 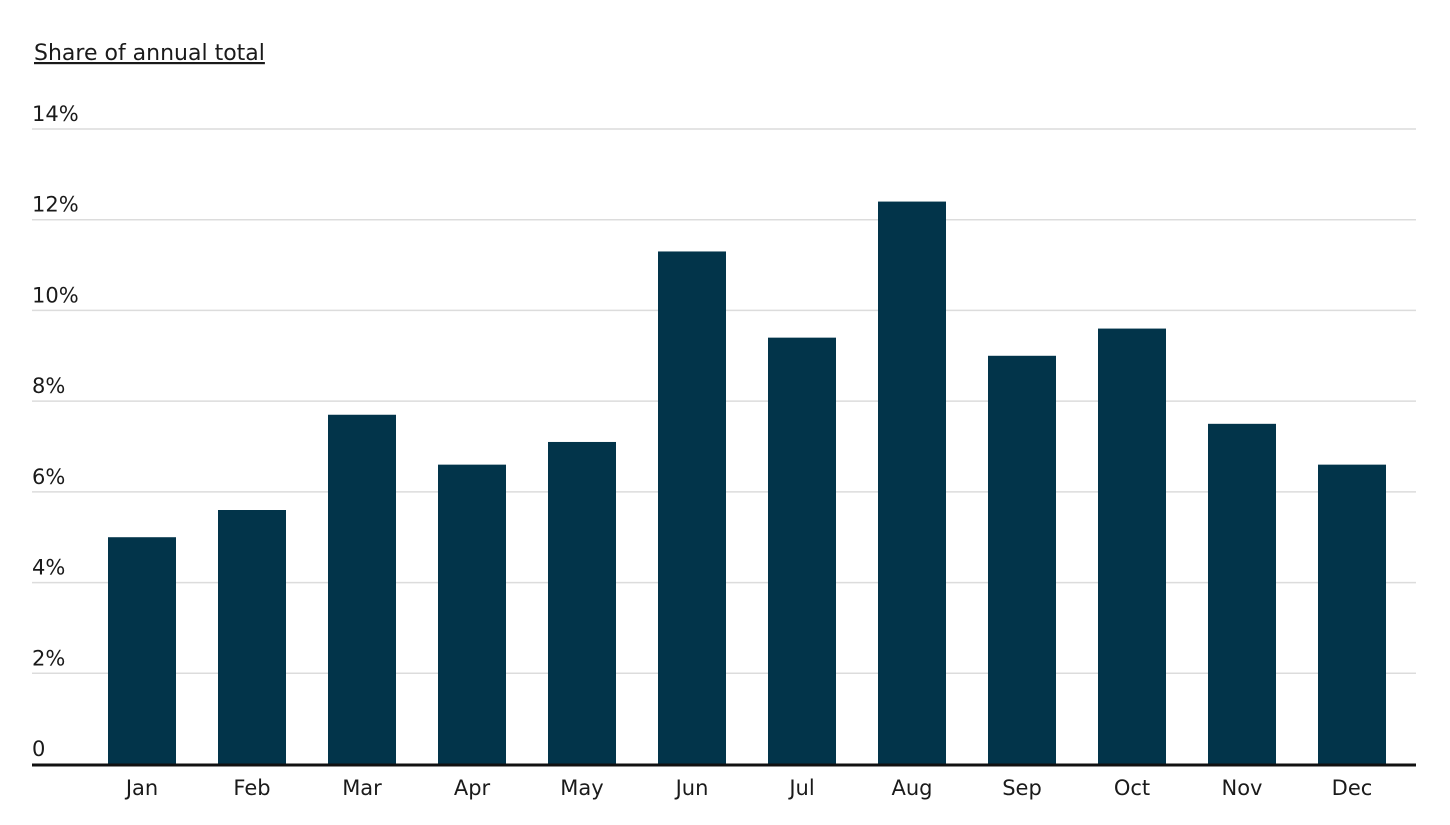 I want to click on bar-may, so click(x=582, y=602).